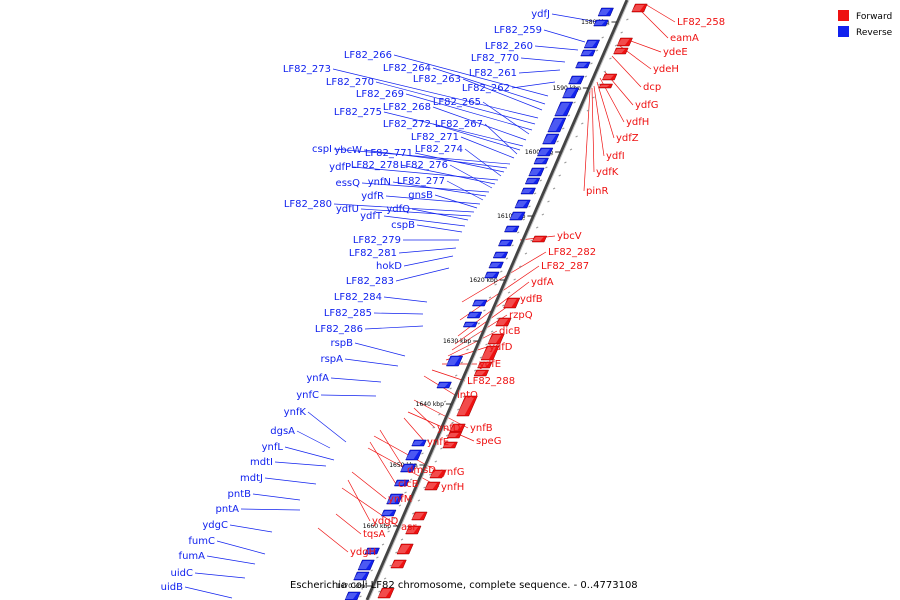  What do you see at coordinates (481, 428) in the screenshot?
I see `forward-gene-label: ynfB` at bounding box center [481, 428].